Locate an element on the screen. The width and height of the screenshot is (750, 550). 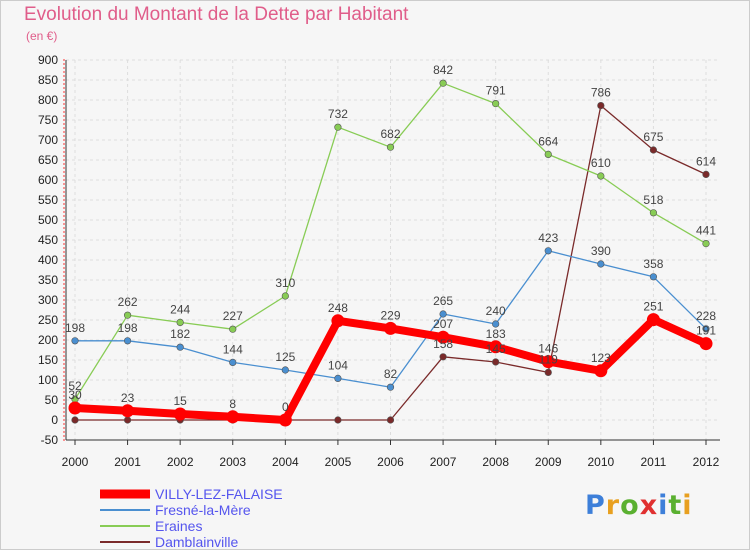
data-label: 664 is located at coordinates (548, 141).